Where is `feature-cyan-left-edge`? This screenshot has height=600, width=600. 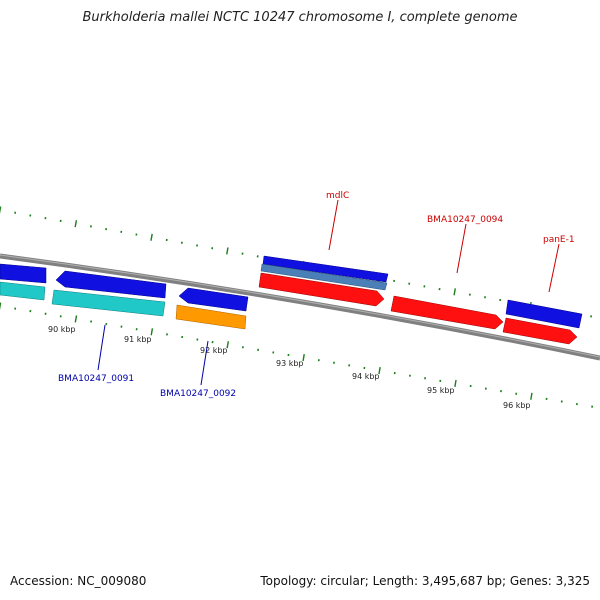 feature-cyan-left-edge is located at coordinates (23, 291).